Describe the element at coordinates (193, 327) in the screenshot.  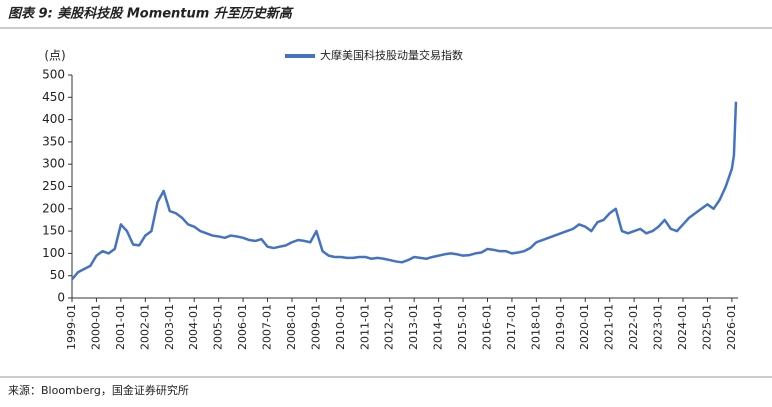
I see `x-tick-label: 2004-01` at that location.